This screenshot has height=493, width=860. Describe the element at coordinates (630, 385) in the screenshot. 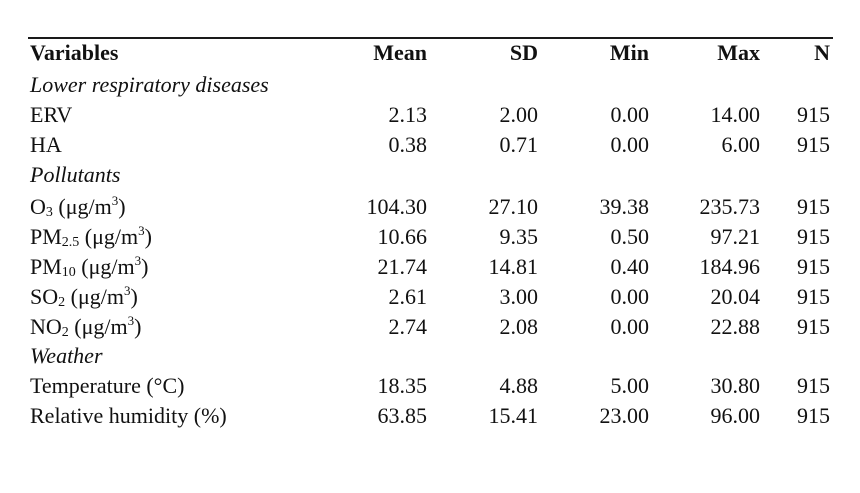

I see `cell-min: 5.00` at that location.